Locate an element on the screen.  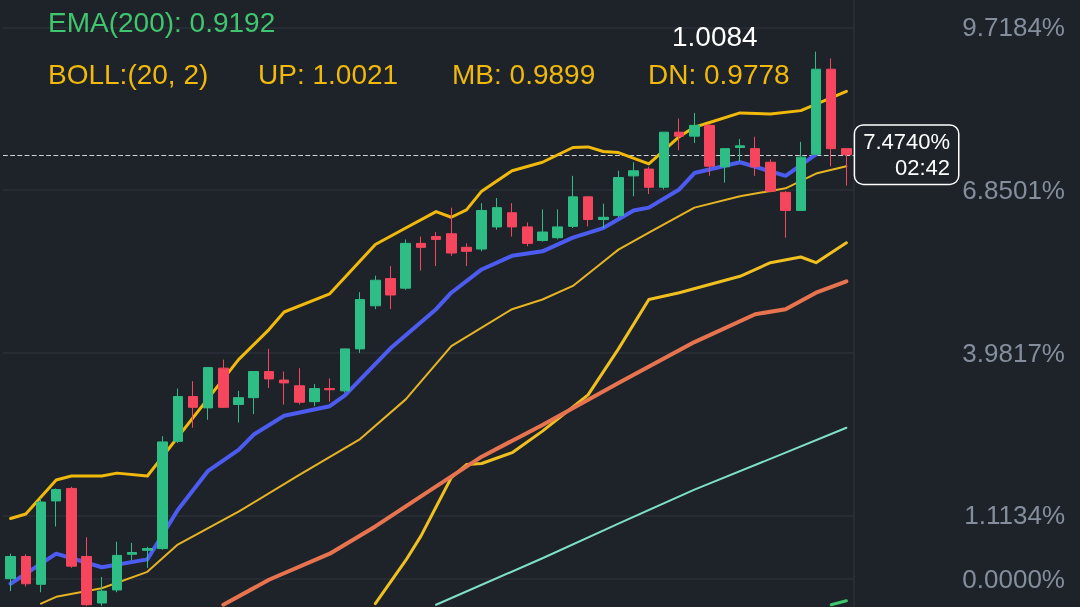
y-tick-label: 1.1134% is located at coordinates (1014, 515).